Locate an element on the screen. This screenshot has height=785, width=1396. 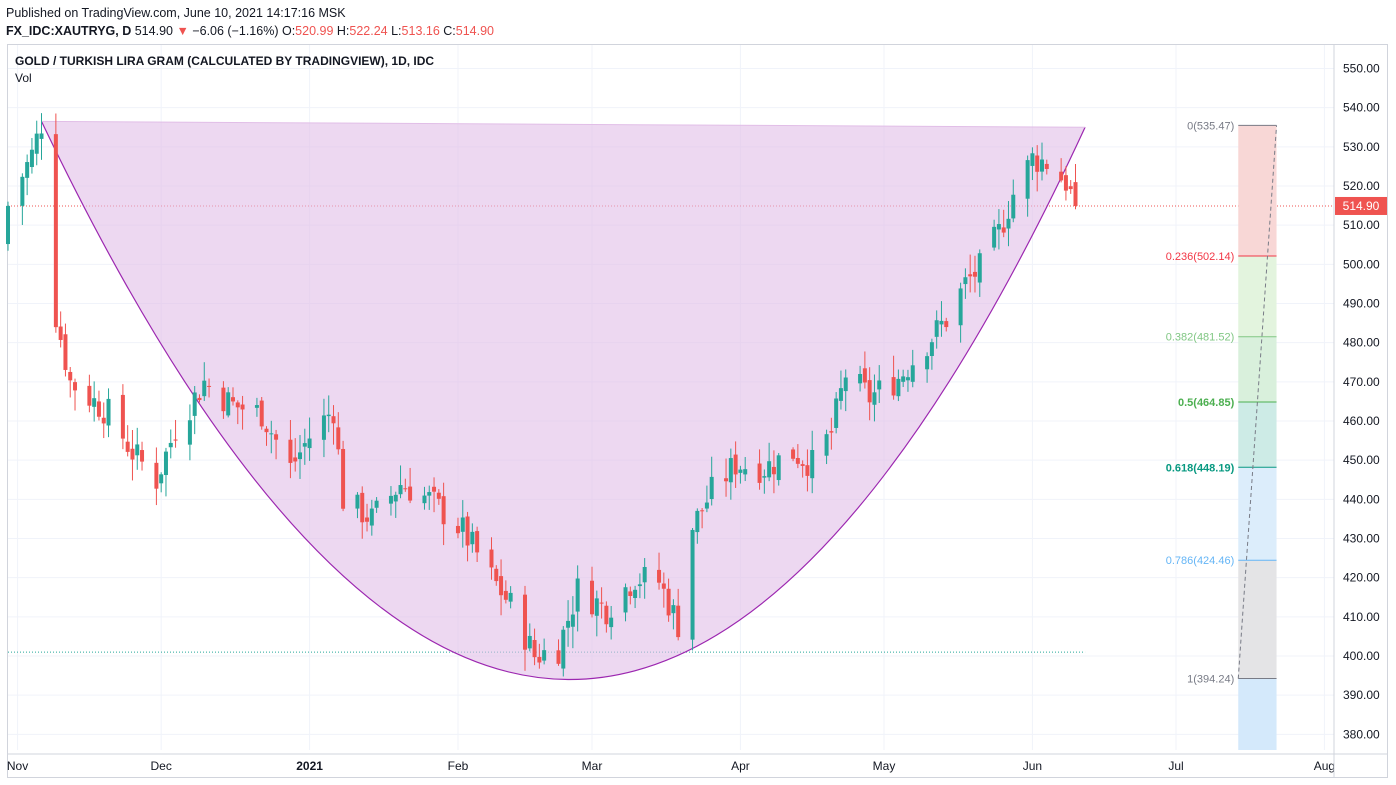
last-price-value: 514.90 is located at coordinates (153, 31).